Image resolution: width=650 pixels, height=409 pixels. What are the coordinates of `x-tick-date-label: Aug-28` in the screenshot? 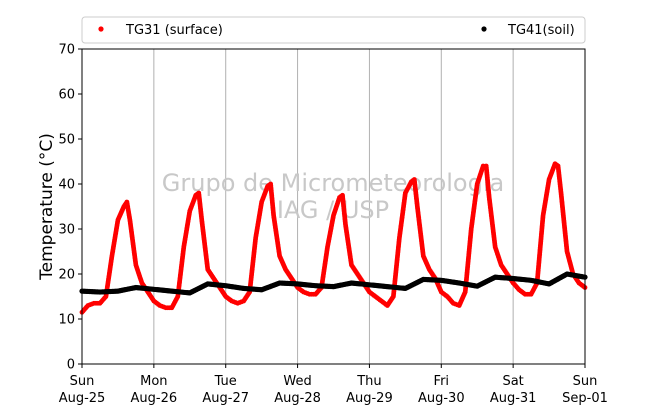 It's located at (297, 398).